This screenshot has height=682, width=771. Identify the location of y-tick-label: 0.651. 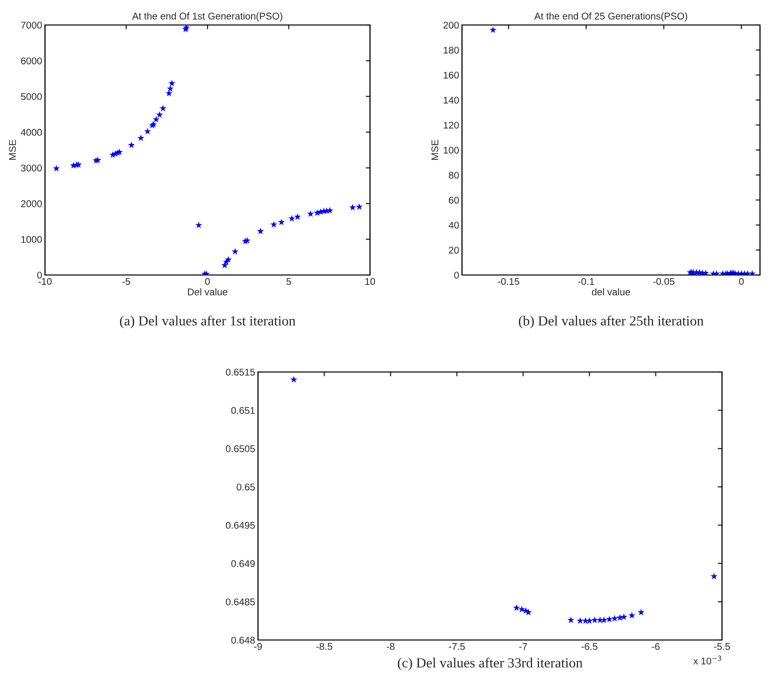
(243, 410).